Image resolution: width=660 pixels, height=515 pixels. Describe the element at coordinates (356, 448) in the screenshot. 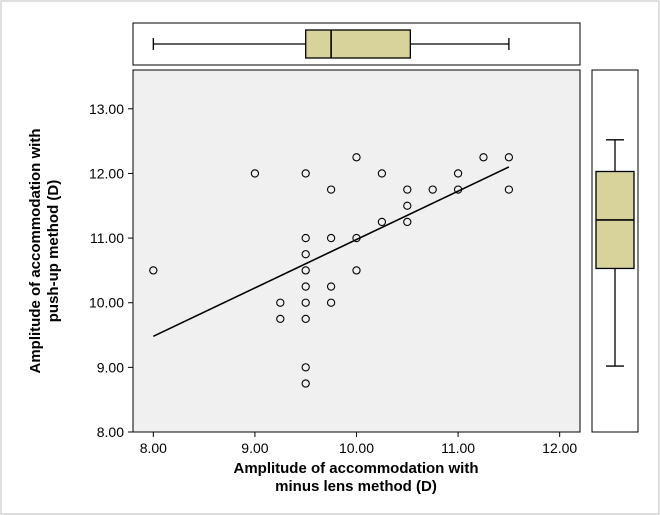

I see `x-tick-label: 10.00` at that location.